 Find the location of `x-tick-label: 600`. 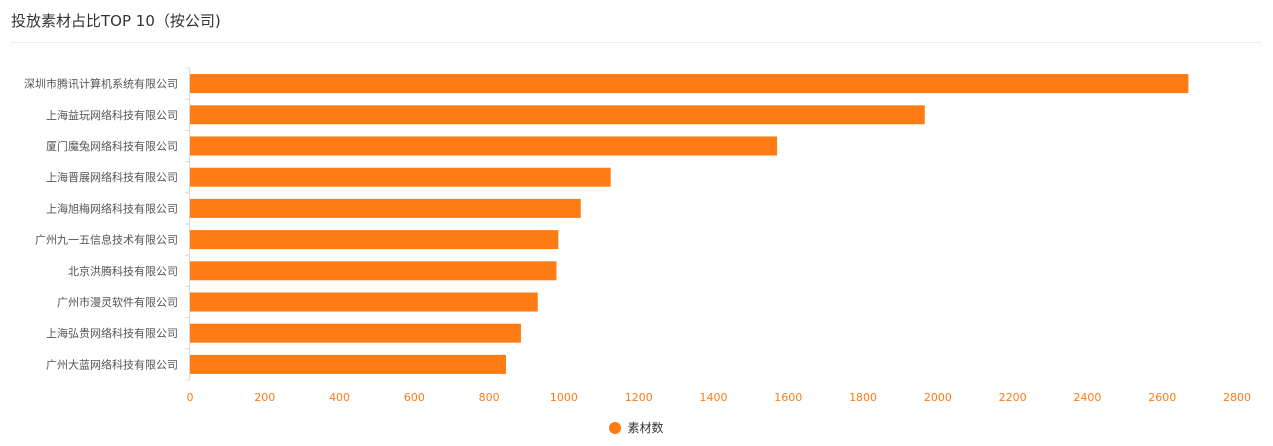

x-tick-label: 600 is located at coordinates (414, 397).